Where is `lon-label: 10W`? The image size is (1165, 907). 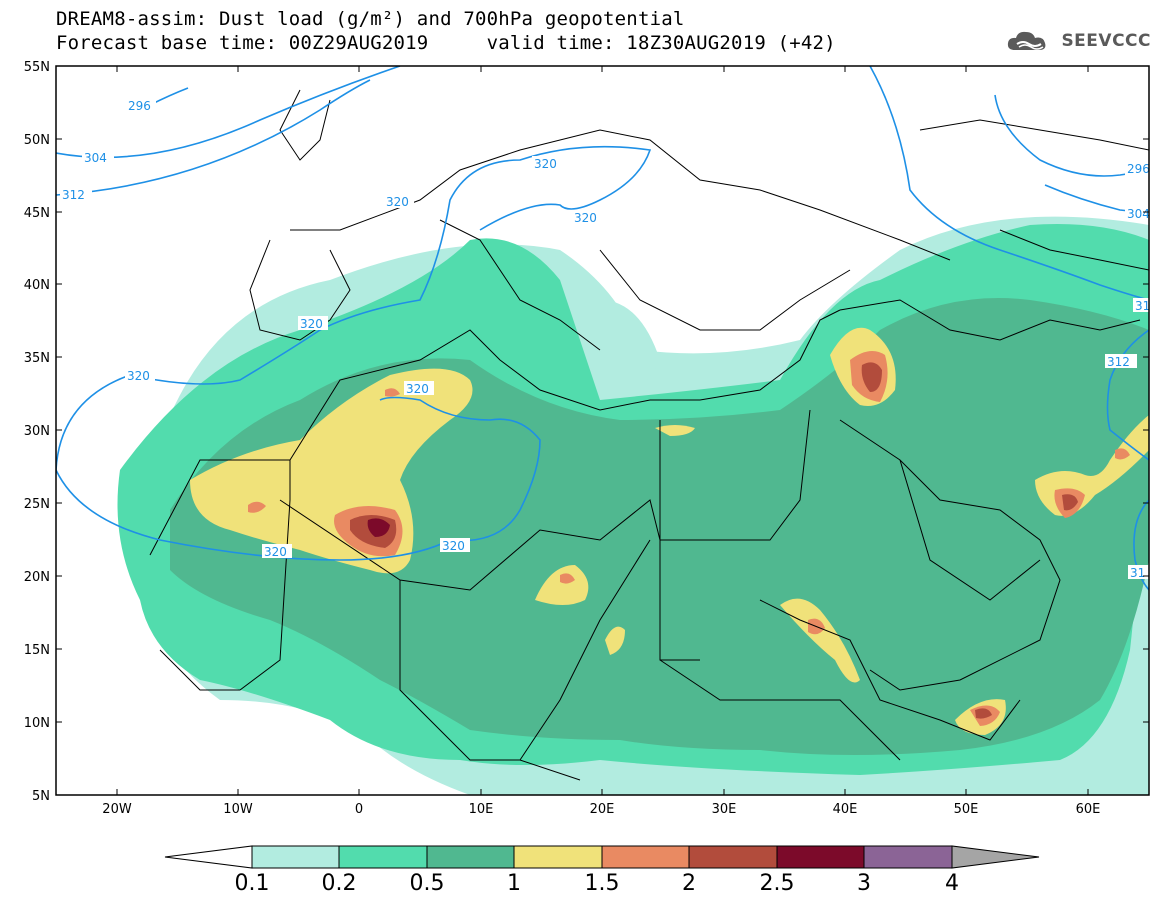 lon-label: 10W is located at coordinates (238, 809).